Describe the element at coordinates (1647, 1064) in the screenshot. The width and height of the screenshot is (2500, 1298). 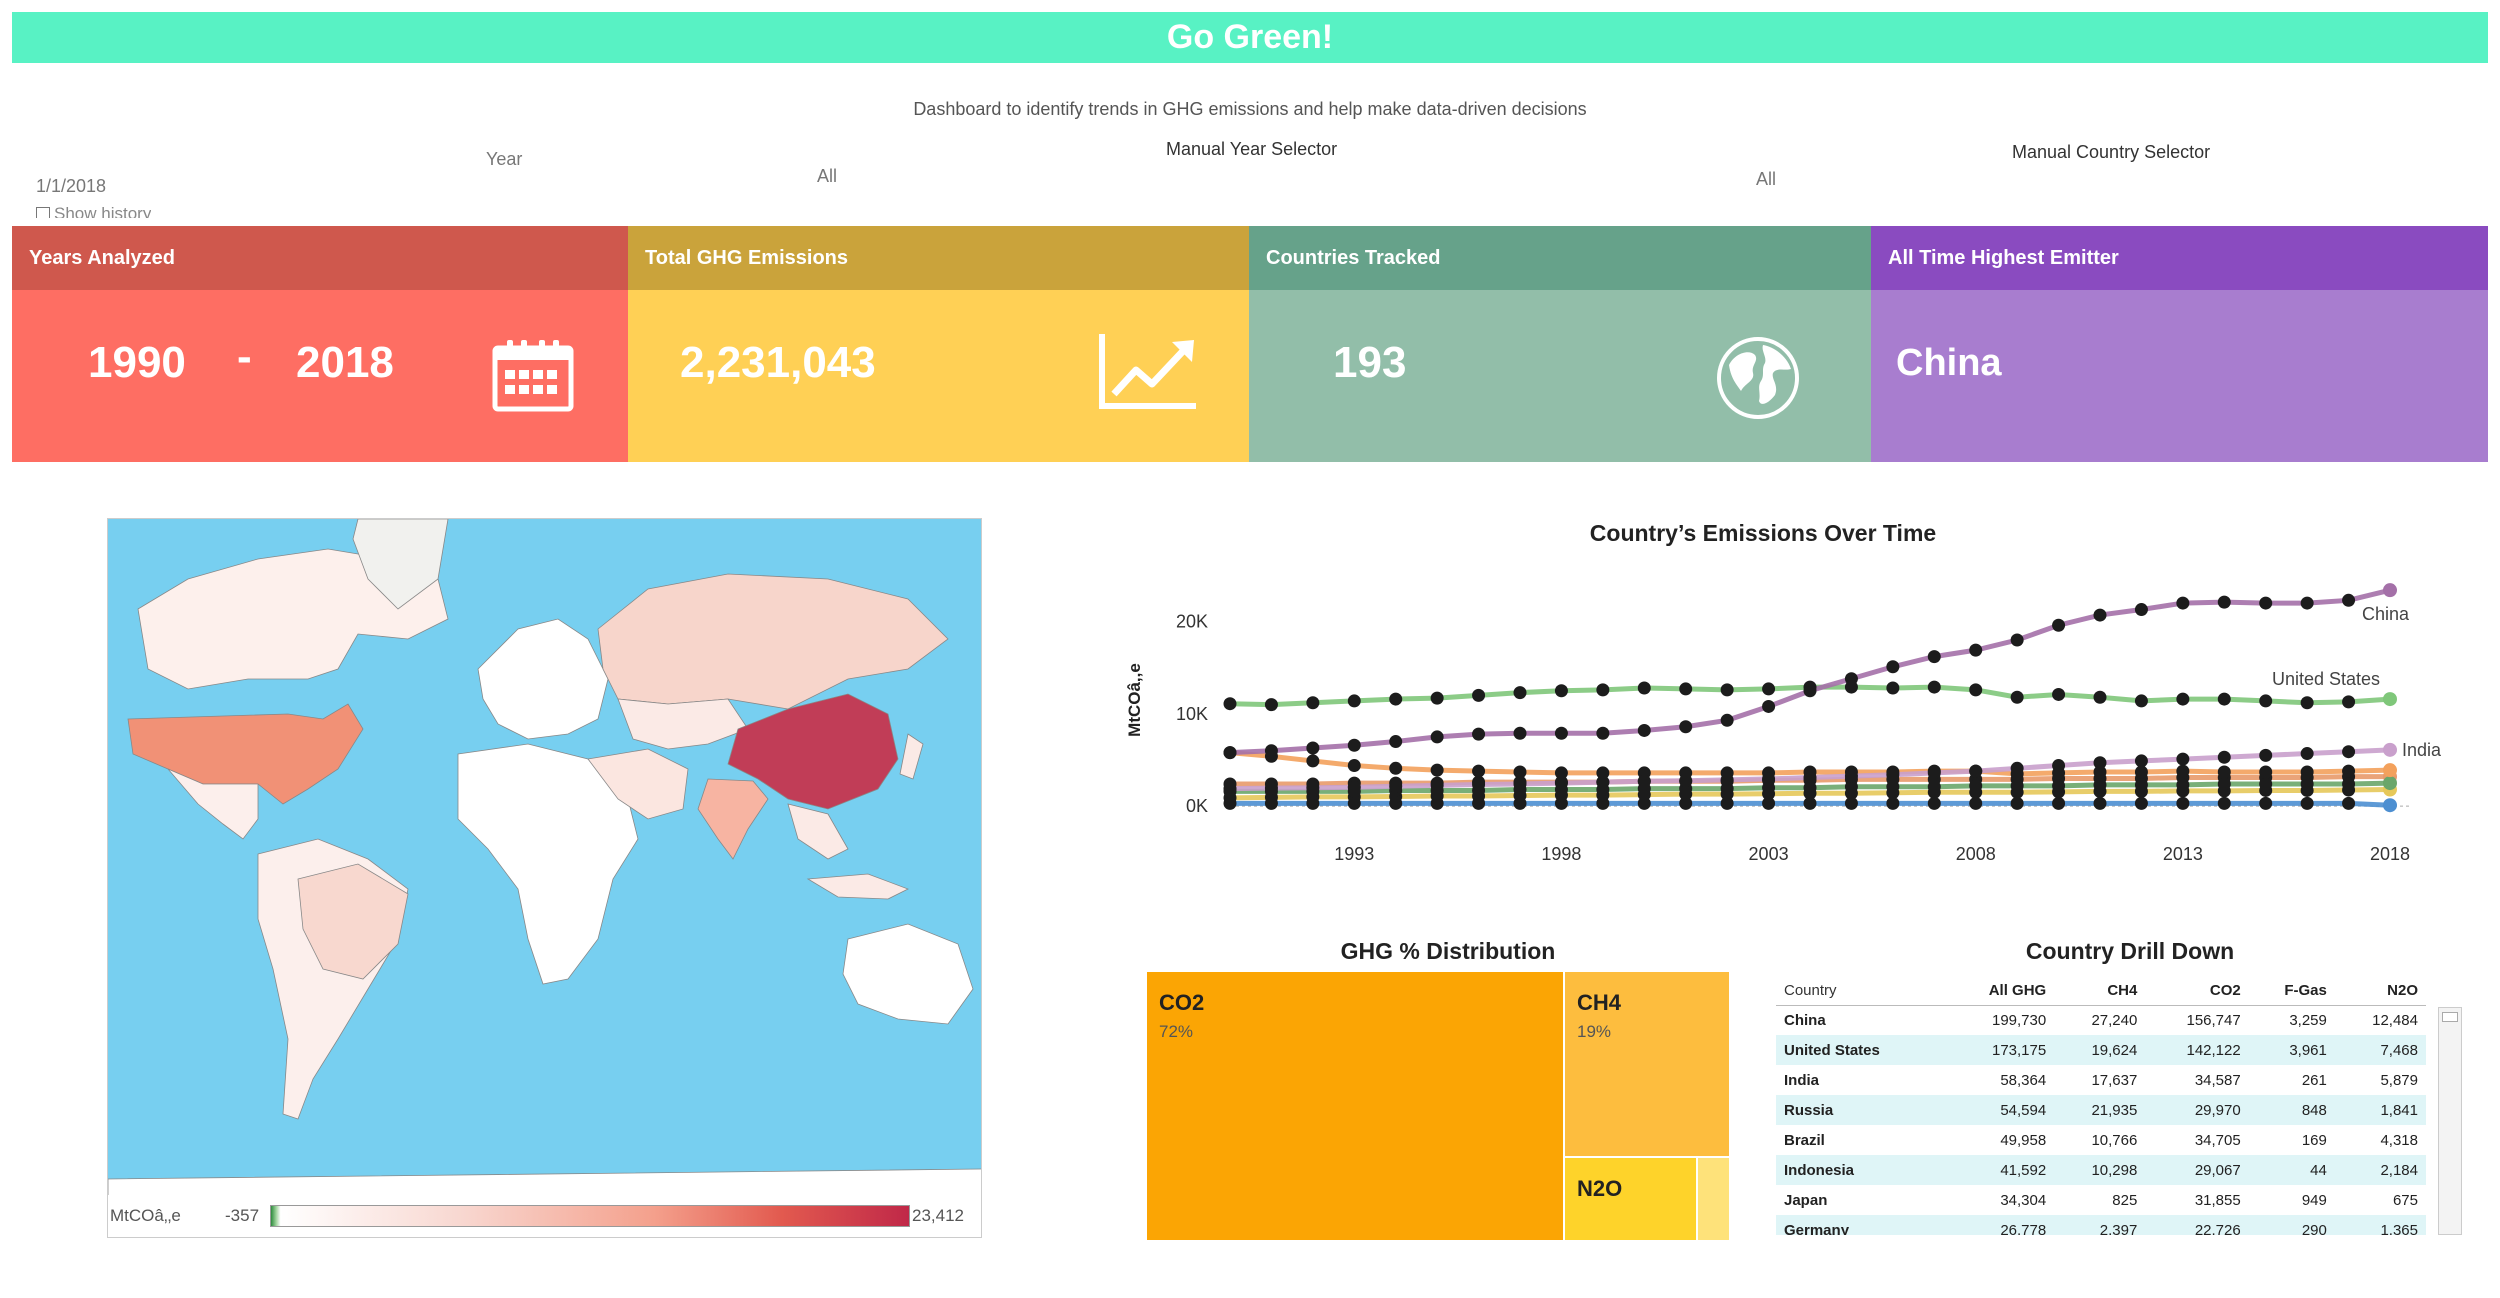
I see `treemap-cell-ch4: CH4 19%` at that location.